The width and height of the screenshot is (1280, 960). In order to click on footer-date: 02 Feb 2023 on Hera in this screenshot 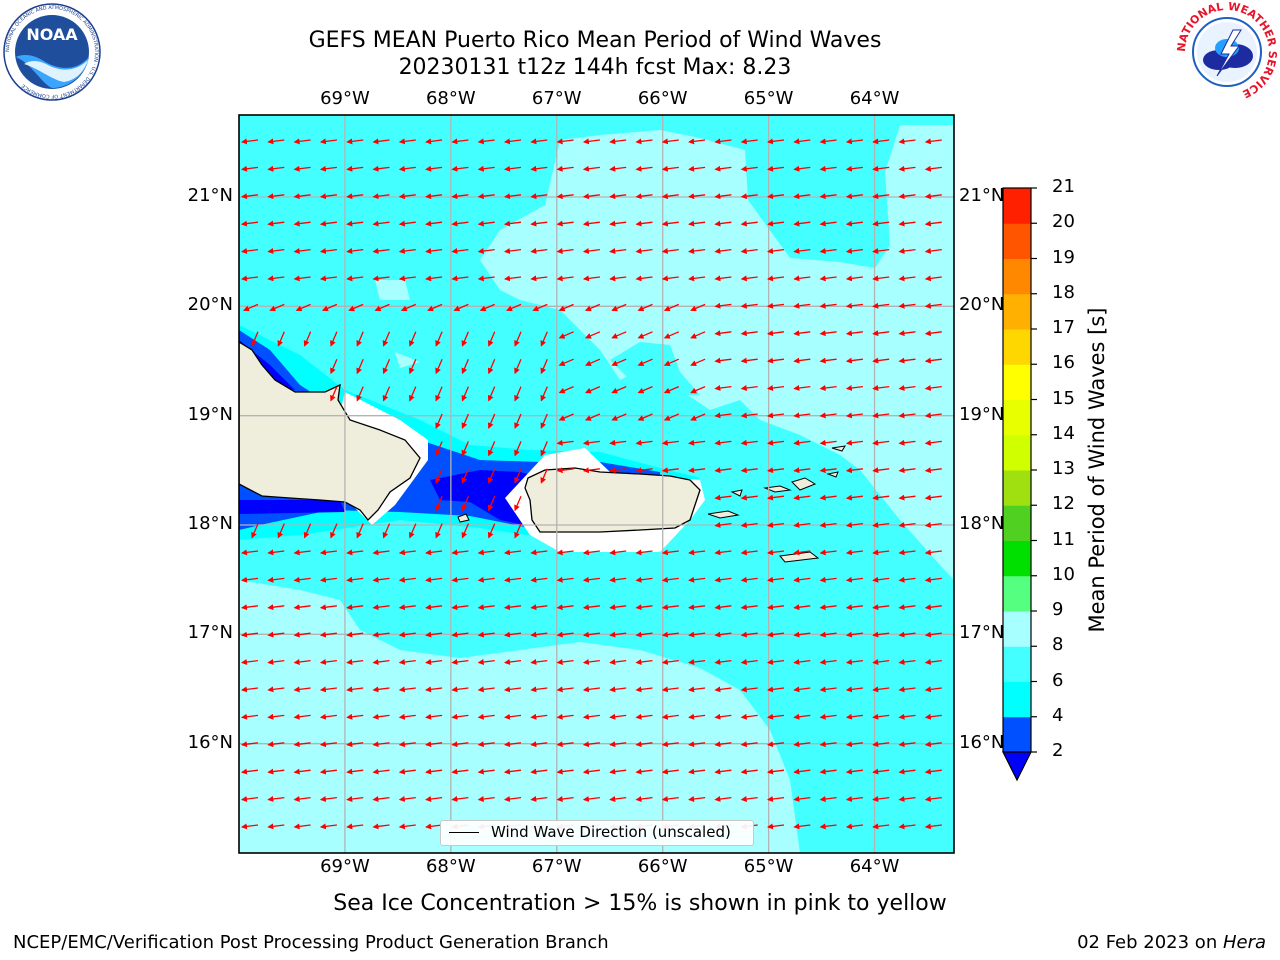, I will do `click(1171, 942)`.